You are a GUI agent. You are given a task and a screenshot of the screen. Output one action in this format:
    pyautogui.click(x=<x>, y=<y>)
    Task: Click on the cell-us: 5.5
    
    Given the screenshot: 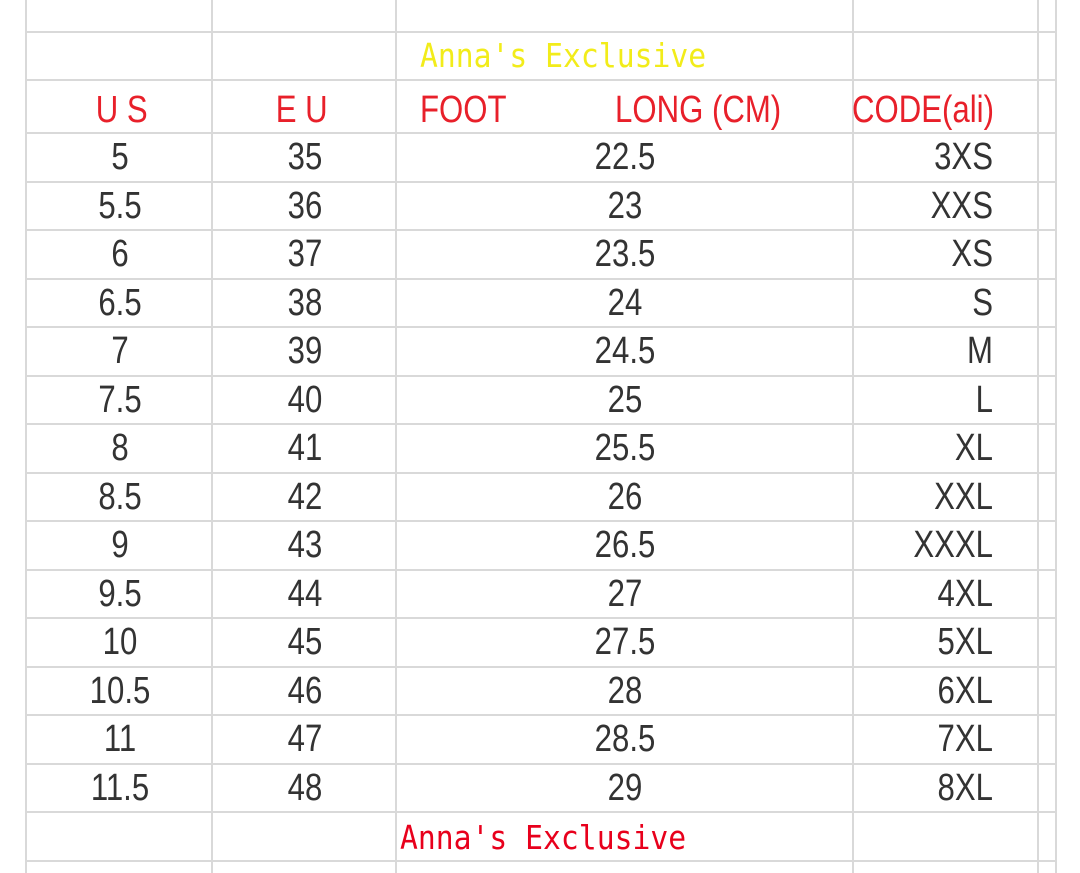 What is the action you would take?
    pyautogui.click(x=120, y=206)
    